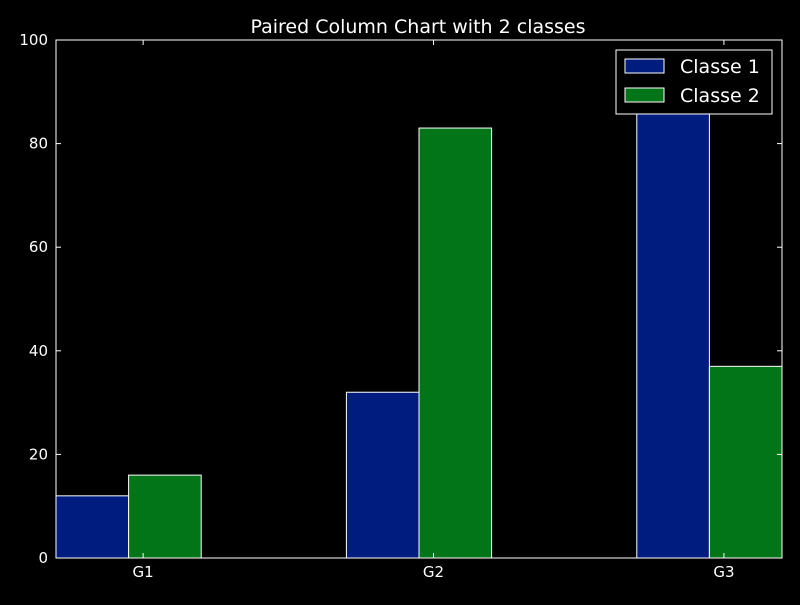 The height and width of the screenshot is (605, 800). What do you see at coordinates (92, 527) in the screenshot?
I see `bar-classe-1-g1` at bounding box center [92, 527].